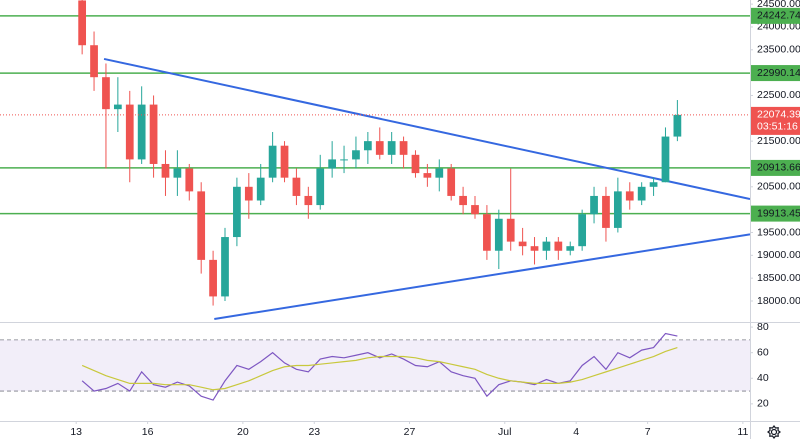 This screenshot has height=439, width=800. What do you see at coordinates (482, 276) in the screenshot?
I see `trend-line` at bounding box center [482, 276].